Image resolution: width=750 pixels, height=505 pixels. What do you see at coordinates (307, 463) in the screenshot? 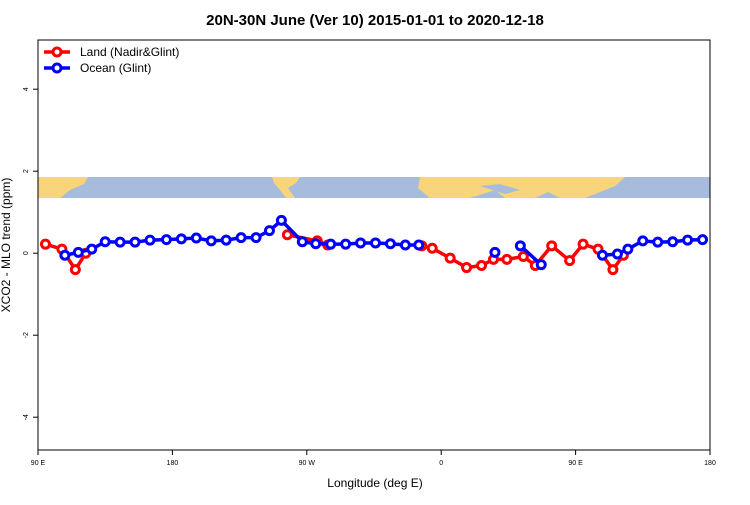
I see `x-tick-label: 90 W` at bounding box center [307, 463].